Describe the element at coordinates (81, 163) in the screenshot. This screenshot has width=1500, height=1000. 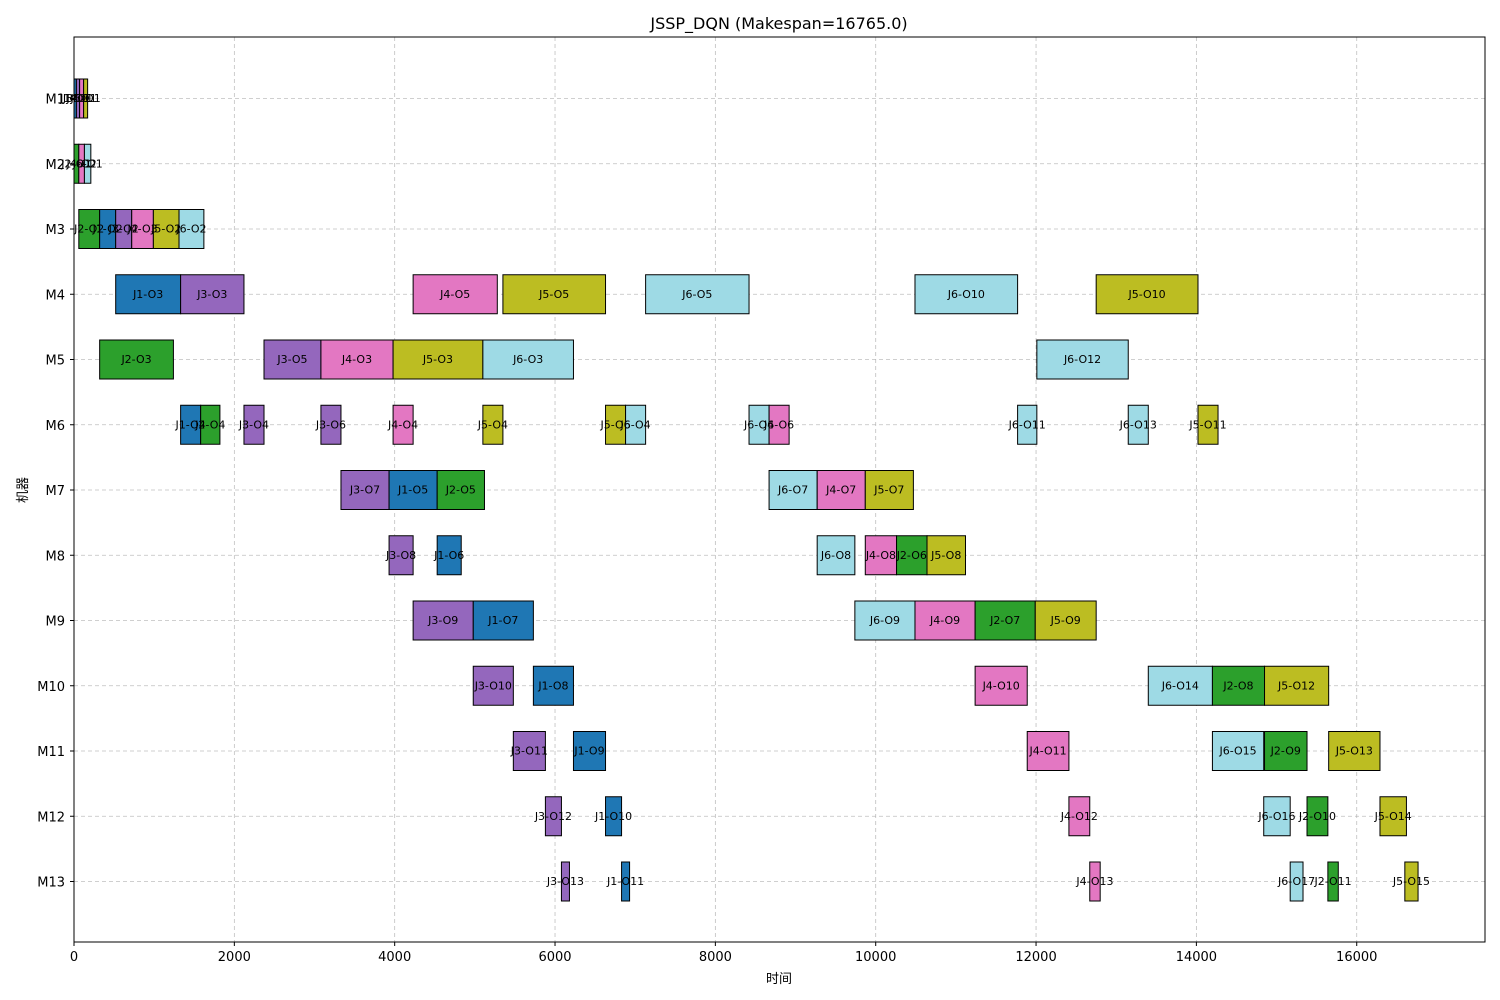
I see `task-label: J4-O2` at that location.